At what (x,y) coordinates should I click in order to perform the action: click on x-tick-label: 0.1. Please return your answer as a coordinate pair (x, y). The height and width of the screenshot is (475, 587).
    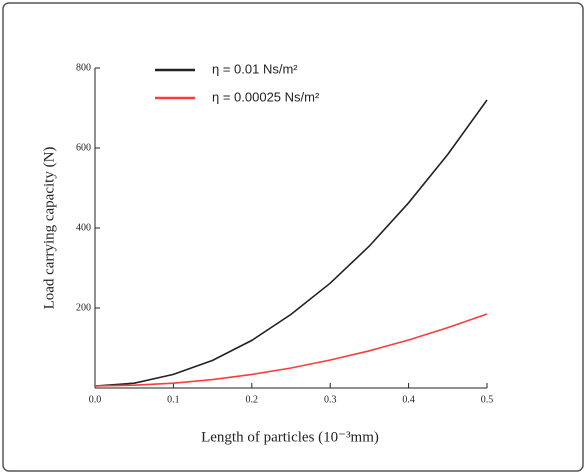
    Looking at the image, I should click on (173, 399).